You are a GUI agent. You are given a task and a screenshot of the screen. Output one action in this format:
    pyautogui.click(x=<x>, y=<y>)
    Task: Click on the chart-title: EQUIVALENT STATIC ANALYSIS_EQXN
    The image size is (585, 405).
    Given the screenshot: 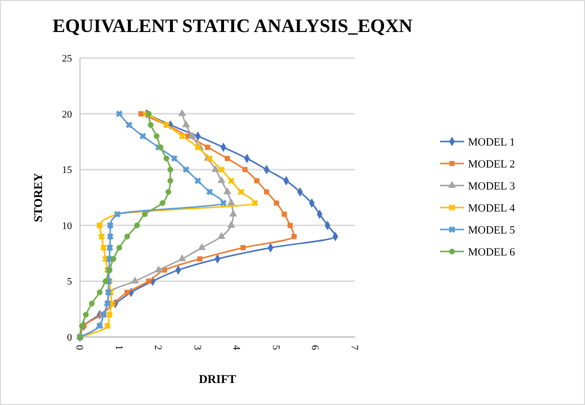 What is the action you would take?
    pyautogui.click(x=232, y=26)
    